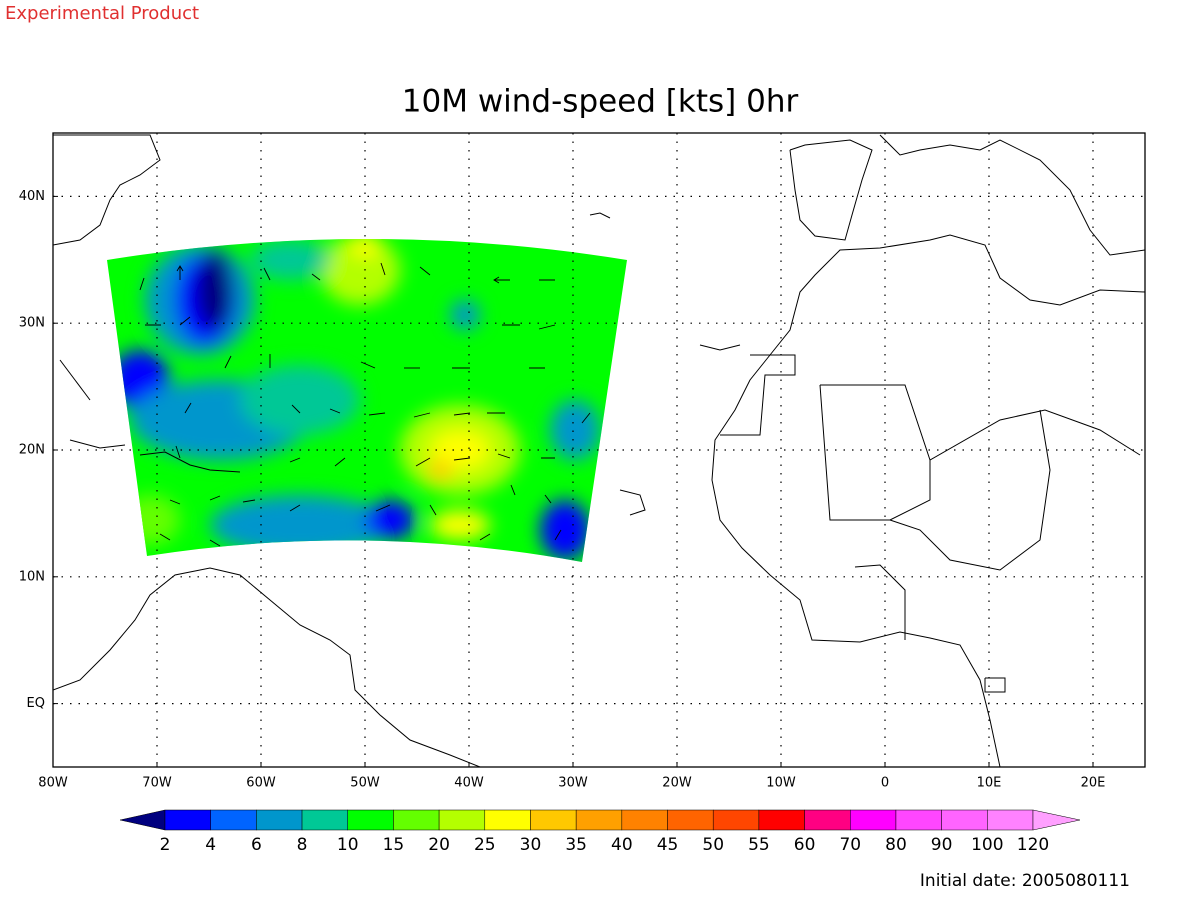 Image resolution: width=1200 pixels, height=900 pixels. What do you see at coordinates (256, 845) in the screenshot?
I see `colorbar-label: 6` at bounding box center [256, 845].